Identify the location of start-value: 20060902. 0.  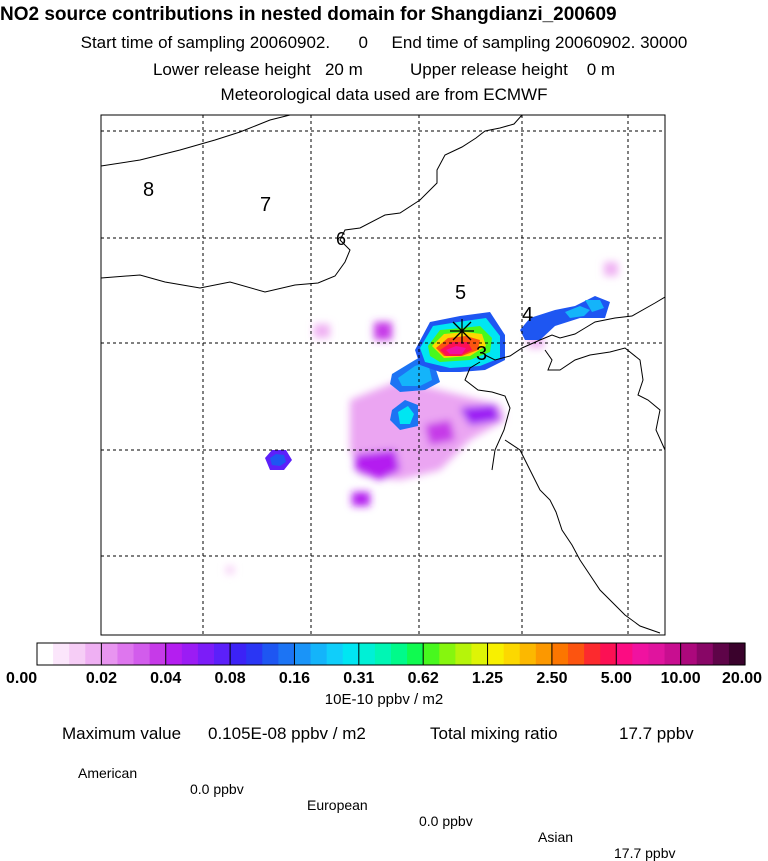
(308, 42).